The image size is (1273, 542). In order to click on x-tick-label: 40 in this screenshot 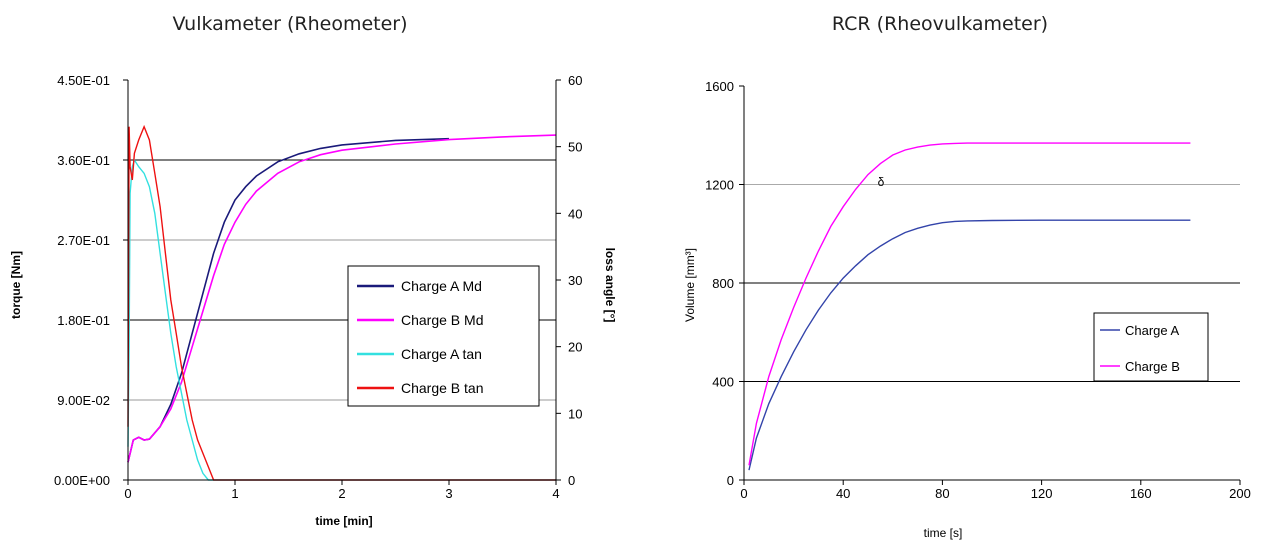, I will do `click(843, 493)`.